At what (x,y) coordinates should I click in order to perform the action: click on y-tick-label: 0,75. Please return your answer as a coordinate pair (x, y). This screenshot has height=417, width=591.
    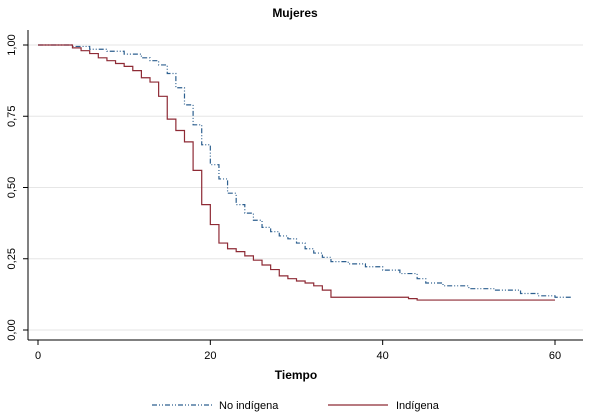
    Looking at the image, I should click on (12, 116).